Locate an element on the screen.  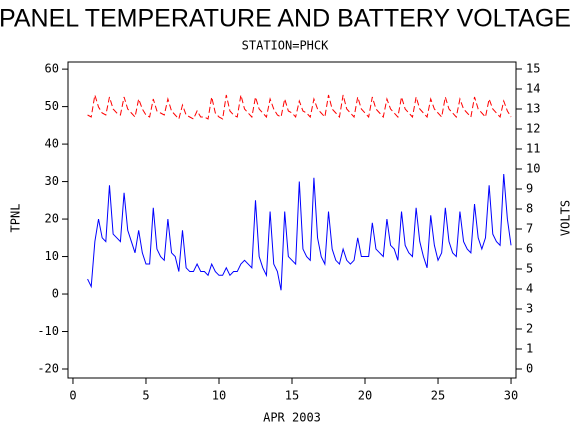
y2-tick-label: 7 is located at coordinates (529, 229).